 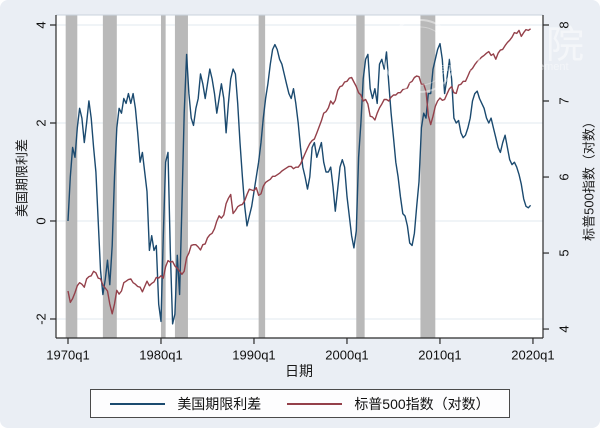 I want to click on y-right-tick-label: 7, so click(x=564, y=101).